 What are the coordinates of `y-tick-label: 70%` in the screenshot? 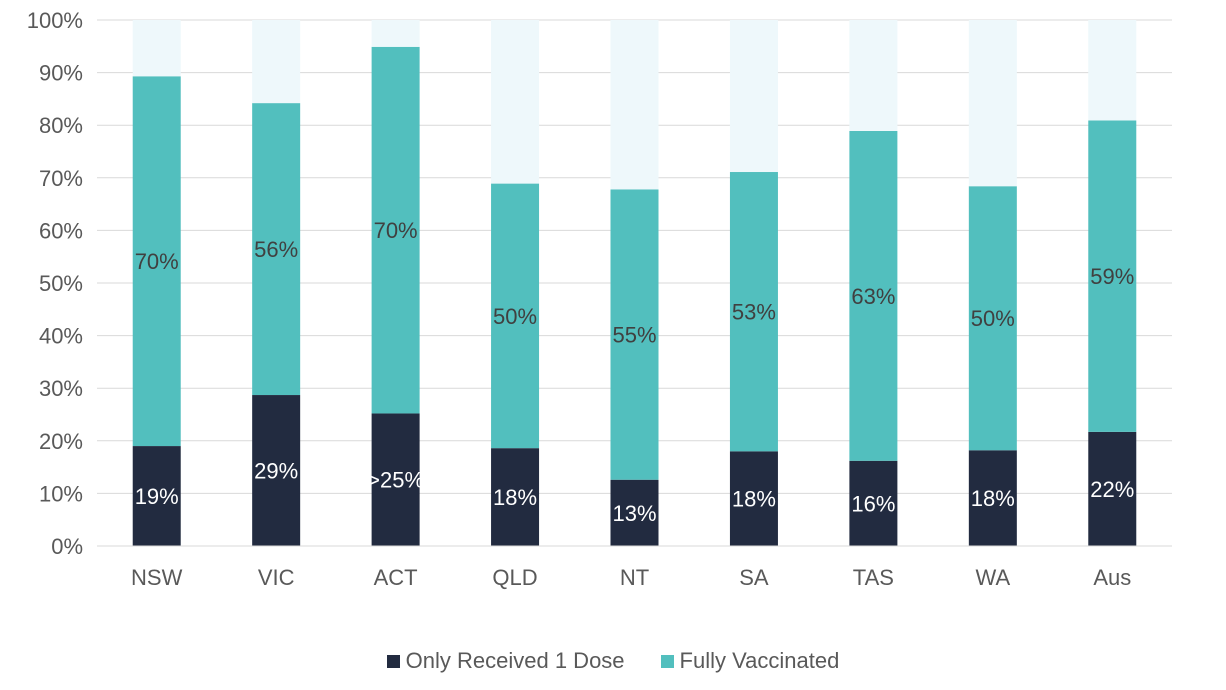 It's located at (61, 178).